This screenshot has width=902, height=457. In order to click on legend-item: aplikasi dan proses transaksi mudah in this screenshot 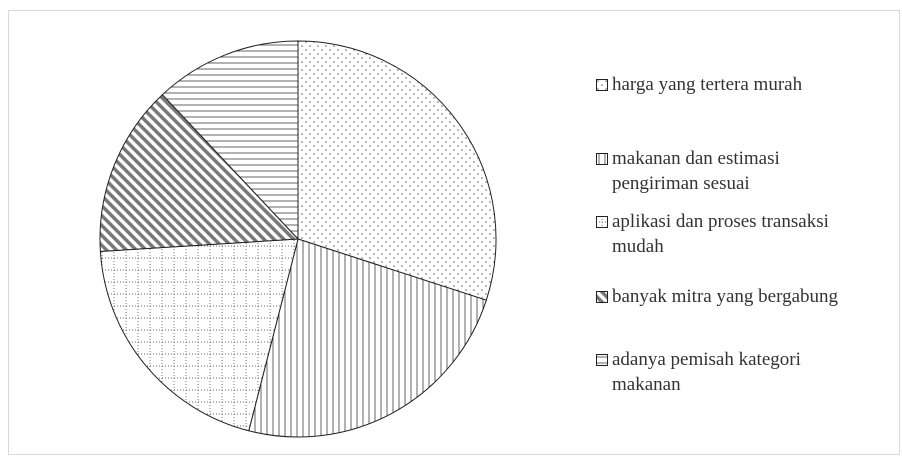, I will do `click(721, 234)`.